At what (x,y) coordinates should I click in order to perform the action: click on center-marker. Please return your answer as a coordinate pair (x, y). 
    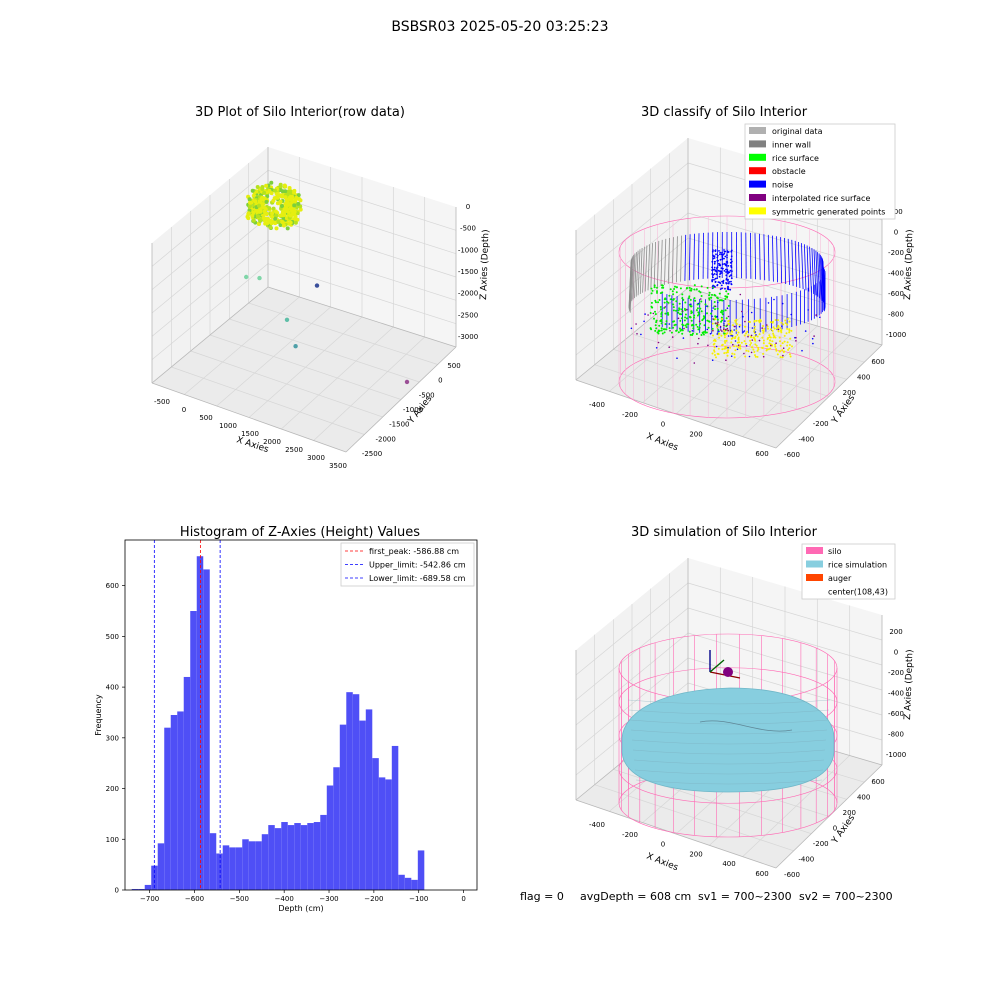
    Looking at the image, I should click on (728, 672).